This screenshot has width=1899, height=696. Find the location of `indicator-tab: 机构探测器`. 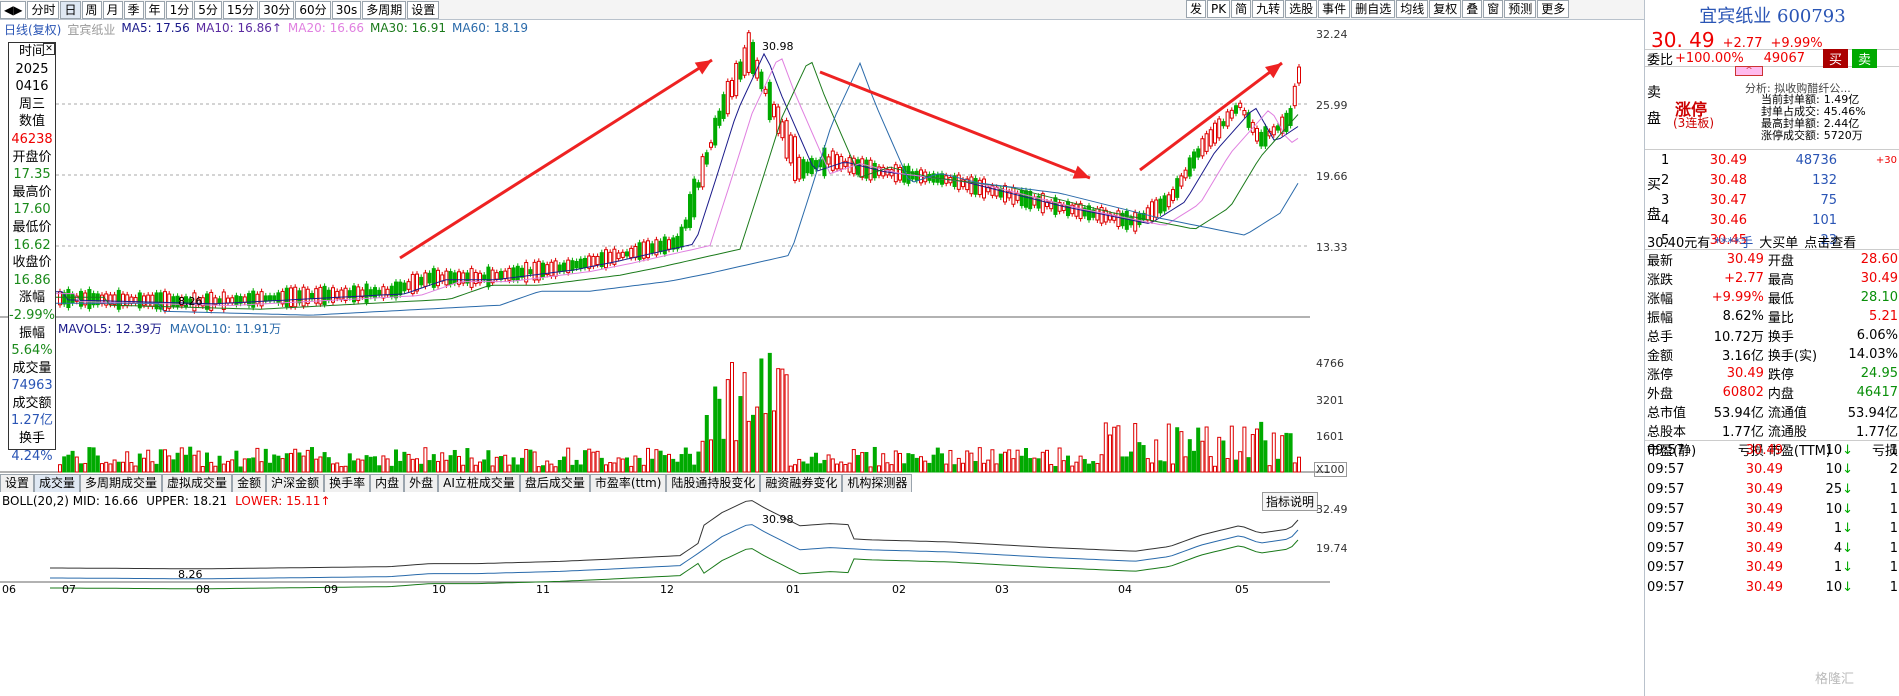

indicator-tab: 机构探测器 is located at coordinates (877, 483).